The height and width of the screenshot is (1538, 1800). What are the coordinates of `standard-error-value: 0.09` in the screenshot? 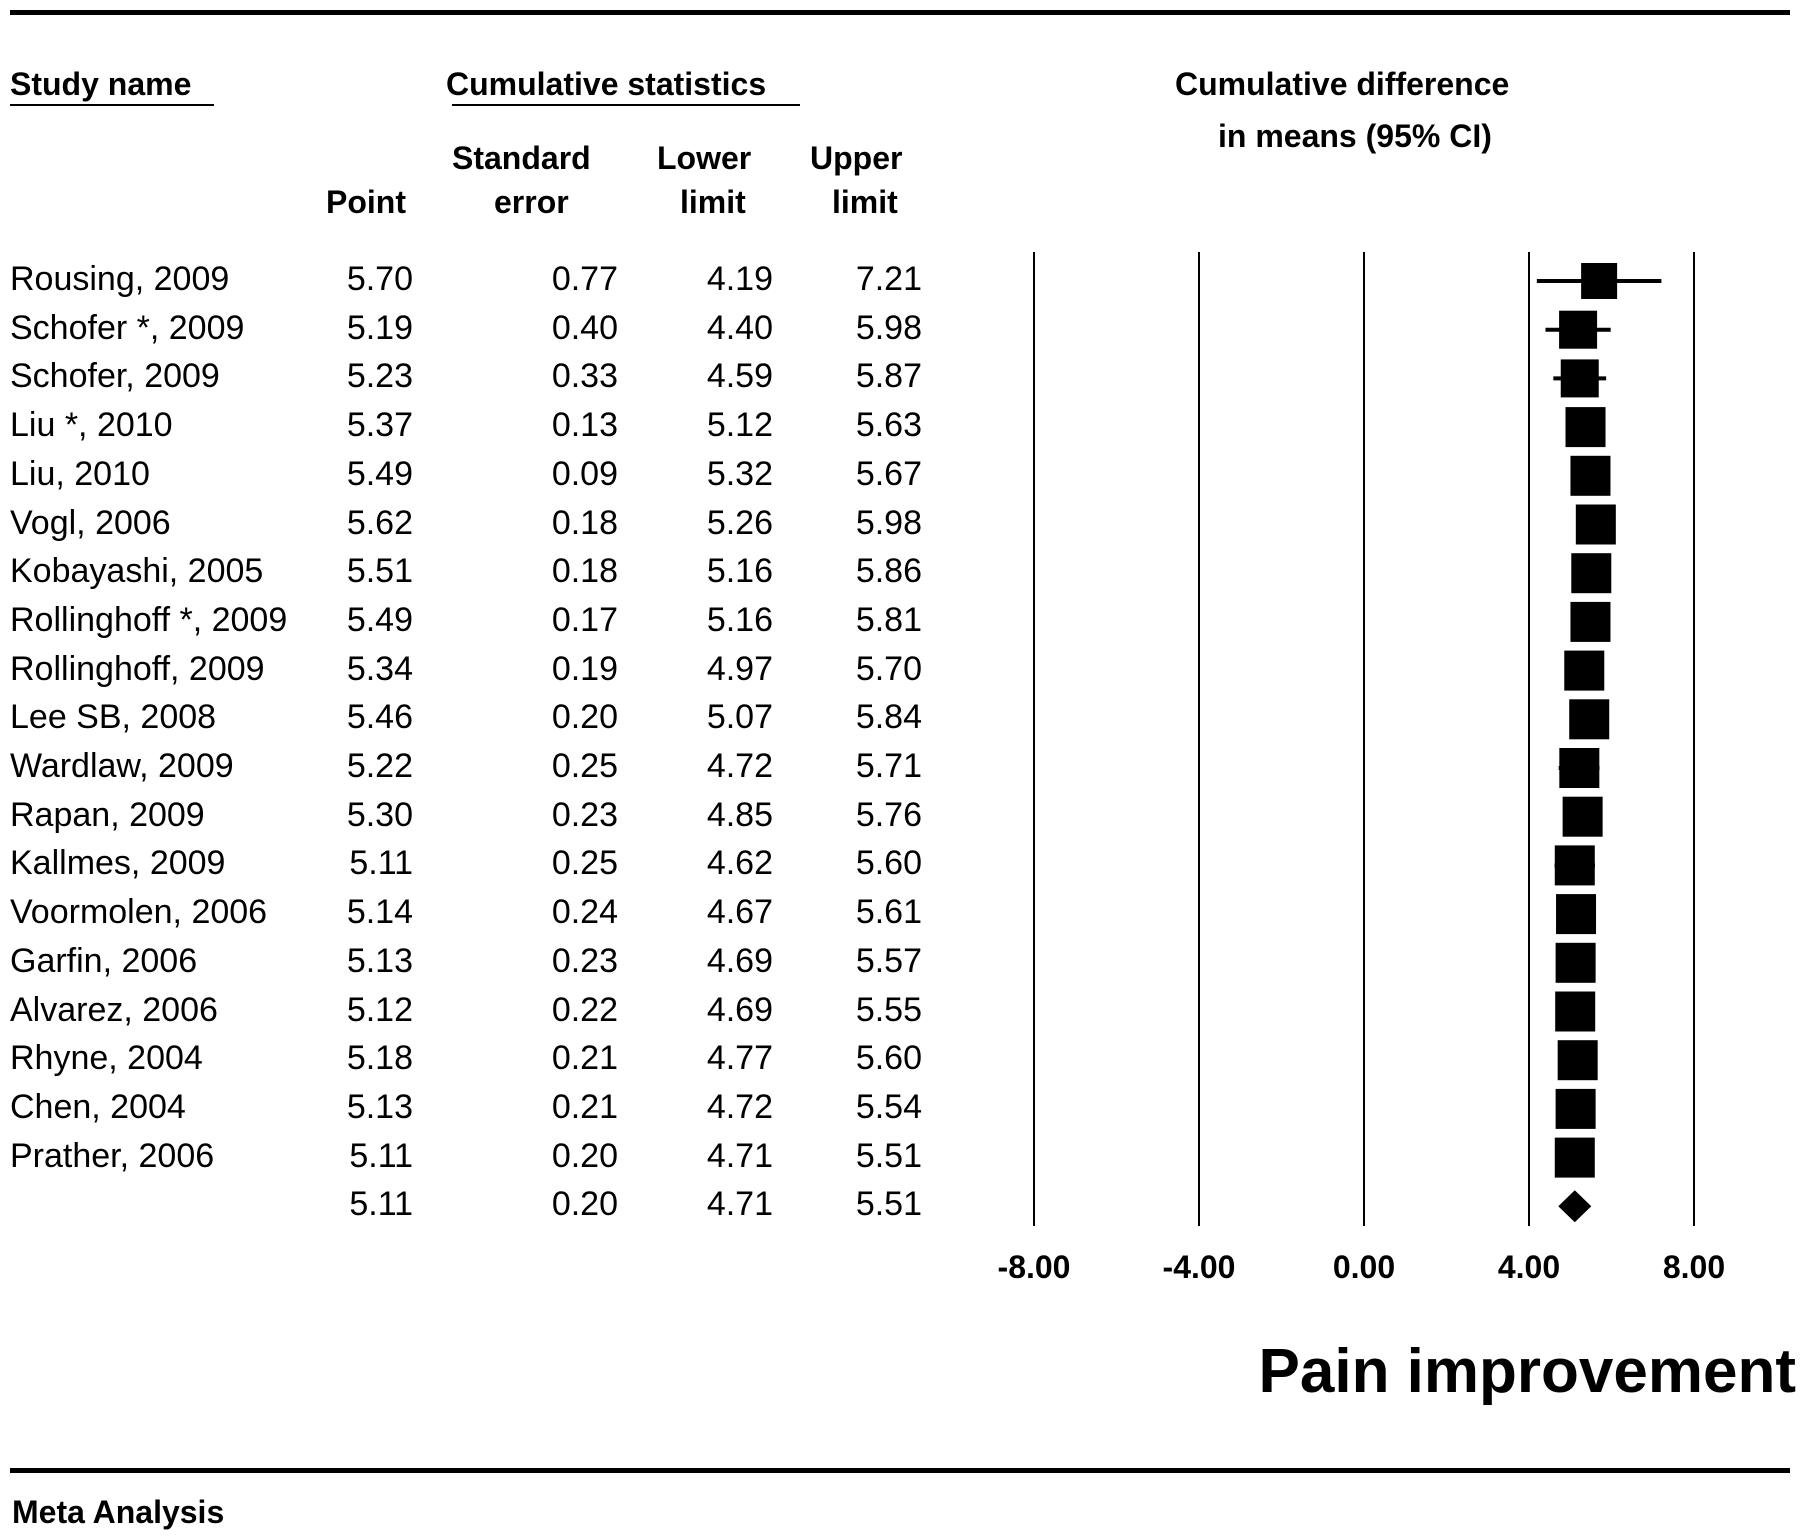 It's located at (584, 473).